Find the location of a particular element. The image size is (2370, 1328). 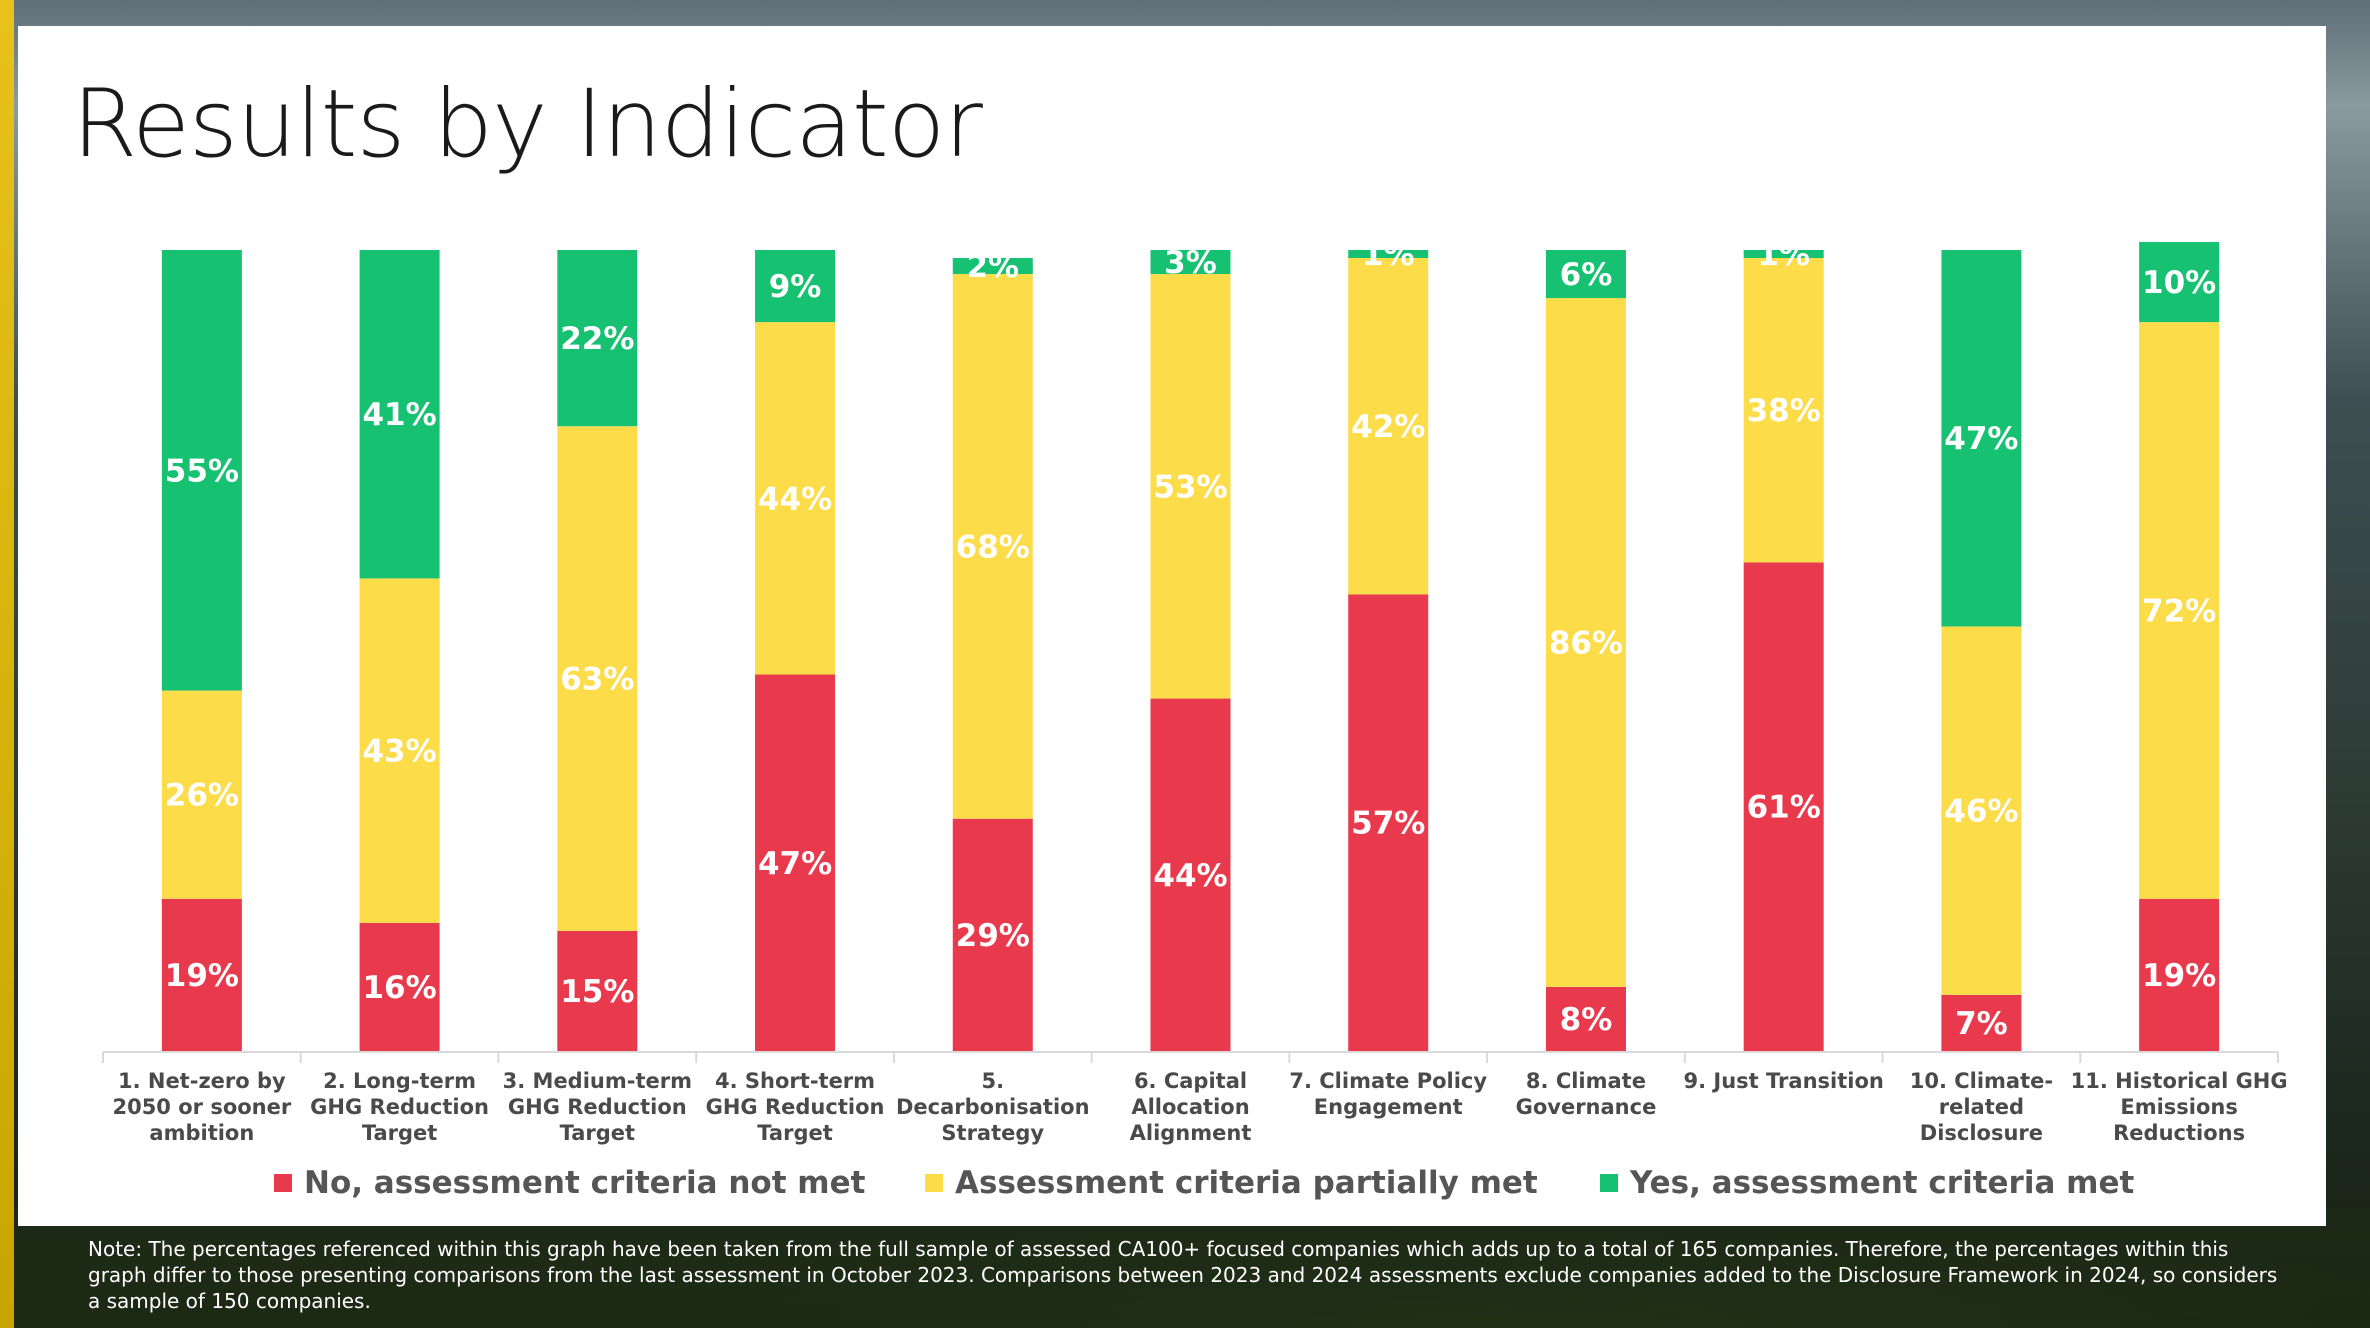

data-label-no-9: 61% is located at coordinates (1784, 808).